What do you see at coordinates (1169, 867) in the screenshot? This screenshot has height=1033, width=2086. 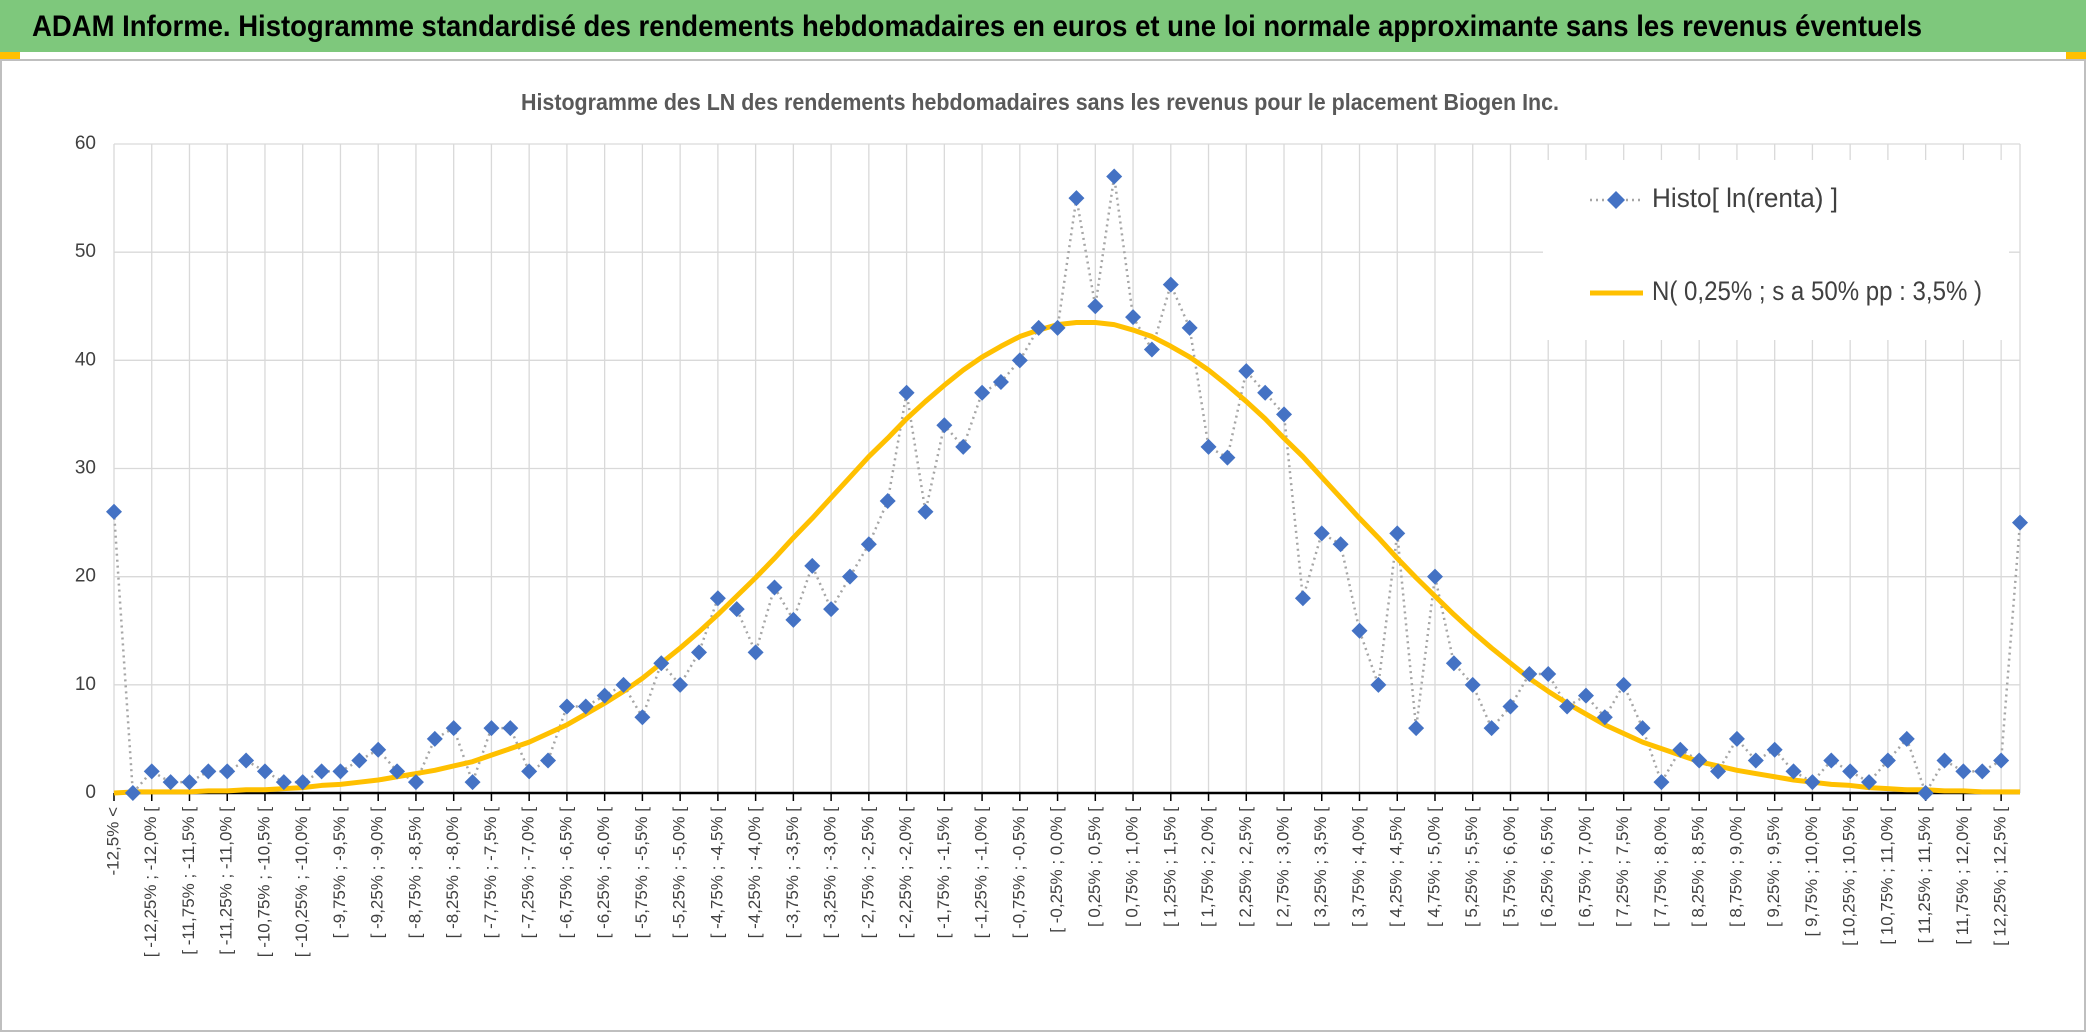 I see `x-tick-label: [ 1,25% ; 1,5% [` at bounding box center [1169, 867].